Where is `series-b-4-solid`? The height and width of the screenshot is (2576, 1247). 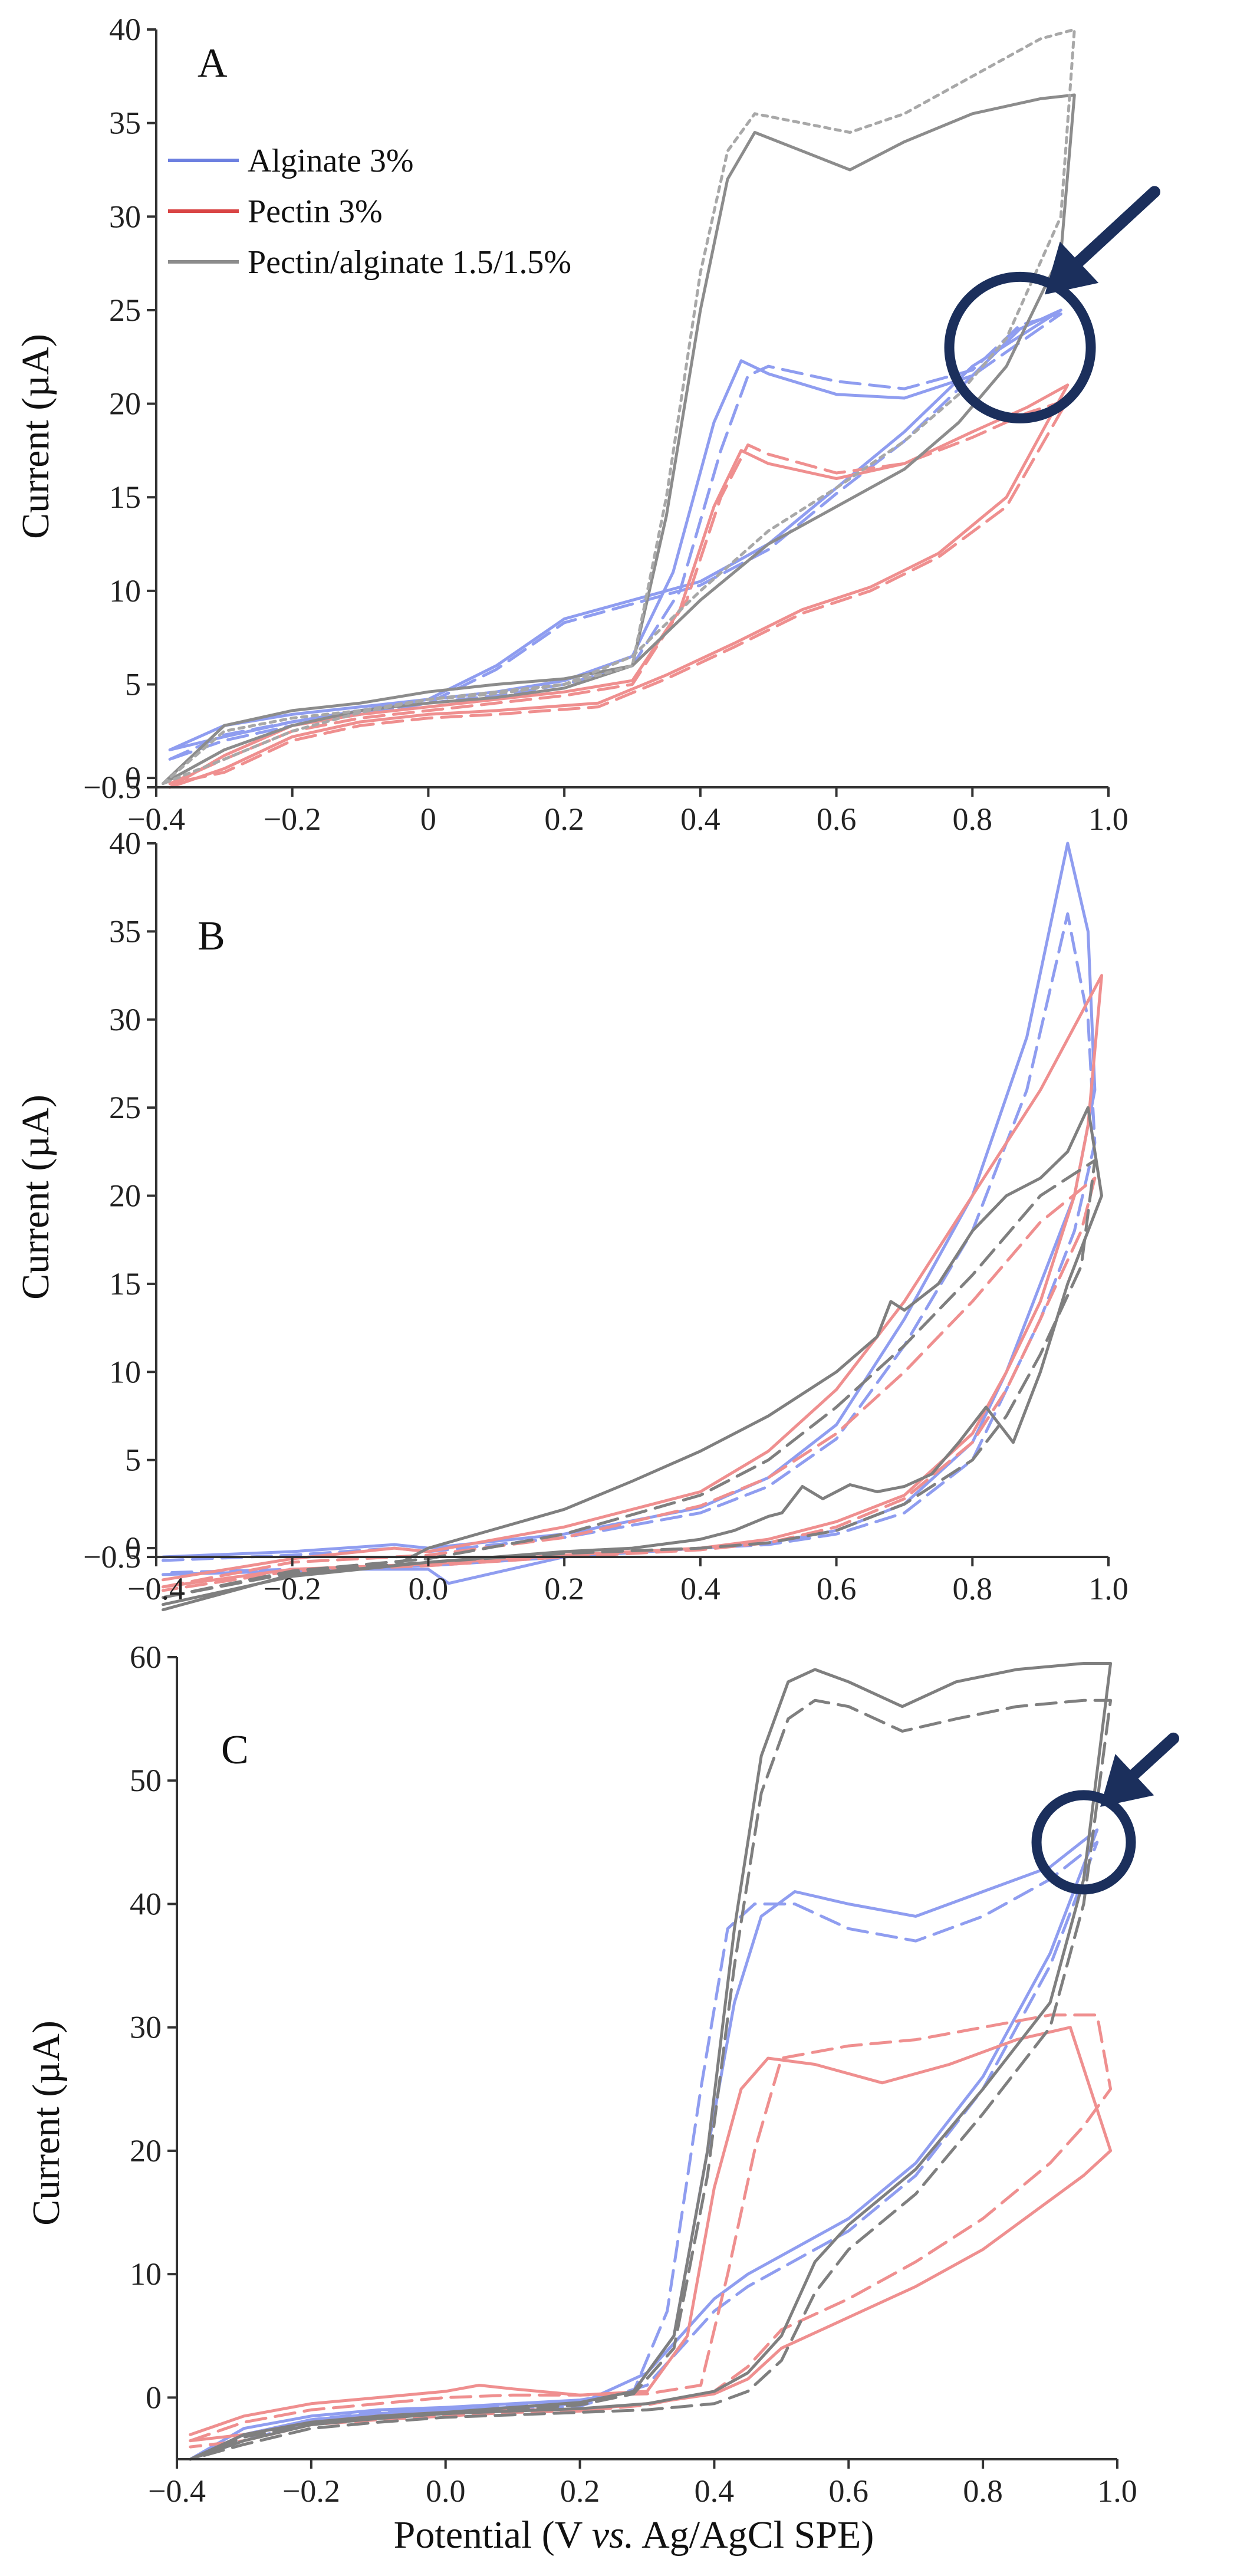
series-b-4-solid is located at coordinates (632, 1359).